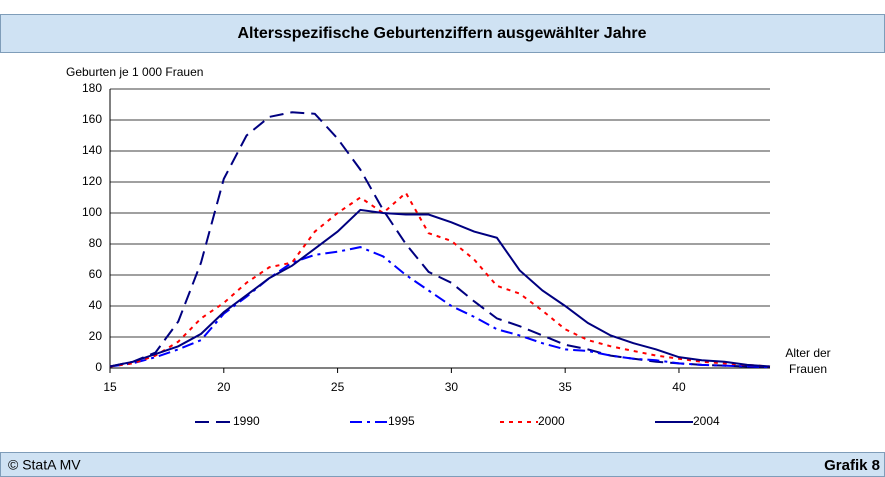 This screenshot has height=477, width=885. Describe the element at coordinates (246, 421) in the screenshot. I see `legend-label: 1990` at that location.